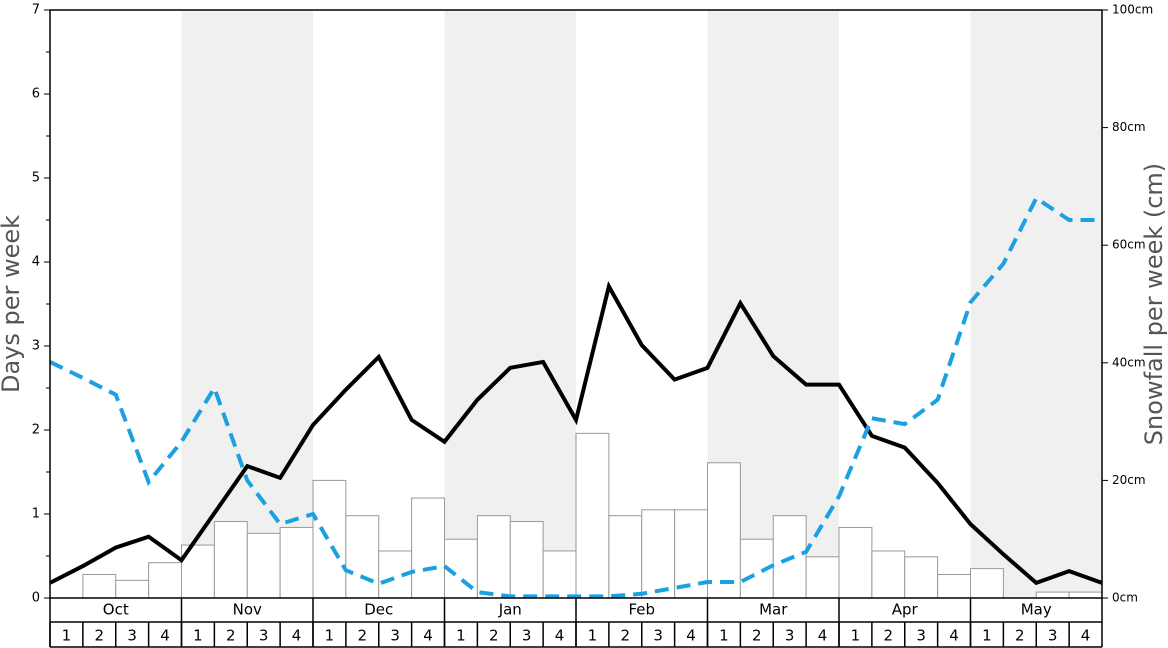  Describe the element at coordinates (36, 94) in the screenshot. I see `y-tick-label: 6` at that location.